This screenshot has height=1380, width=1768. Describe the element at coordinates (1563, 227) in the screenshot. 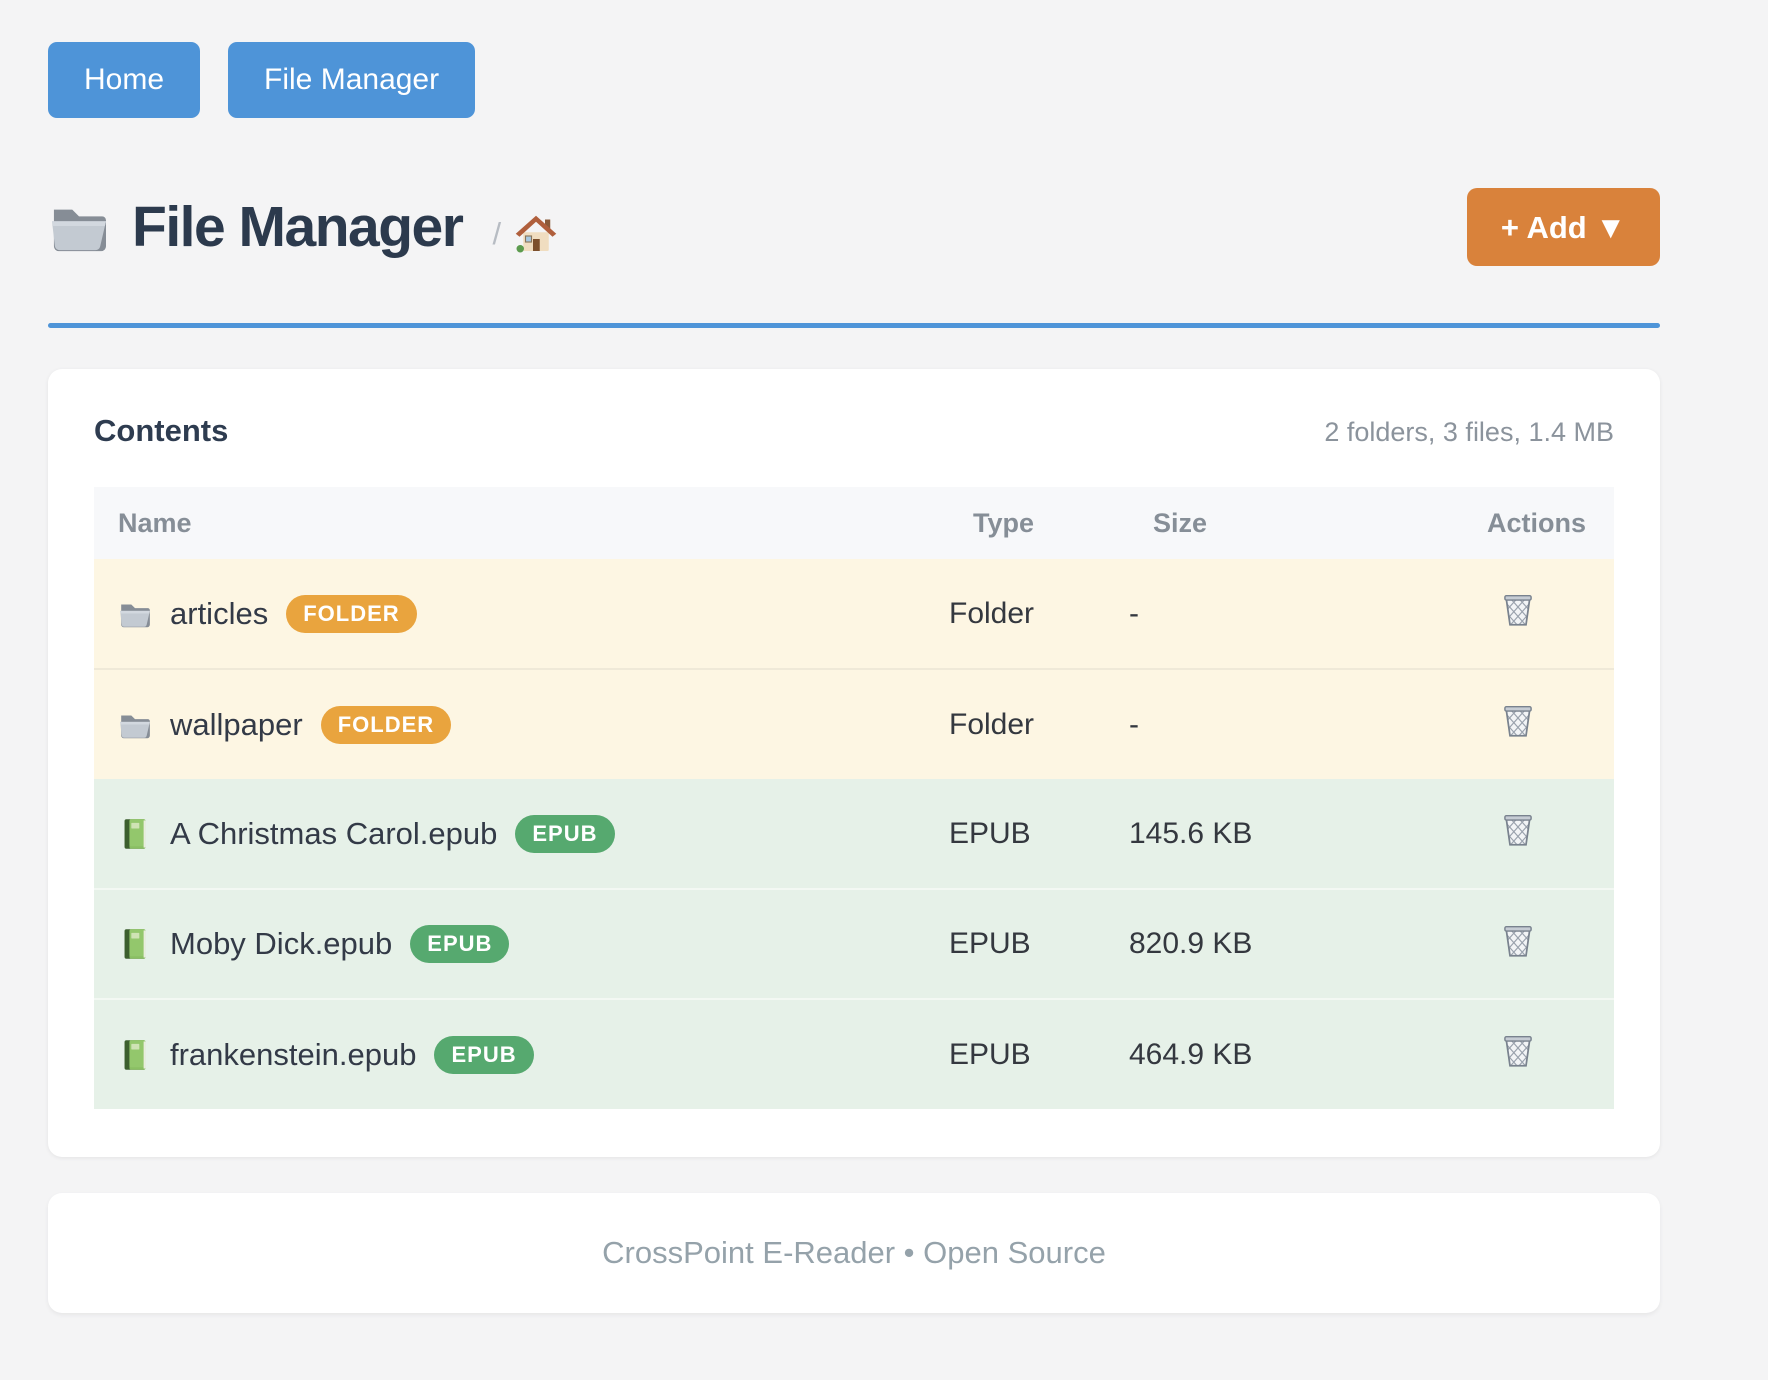

I see `add-button: + Add ▼` at that location.